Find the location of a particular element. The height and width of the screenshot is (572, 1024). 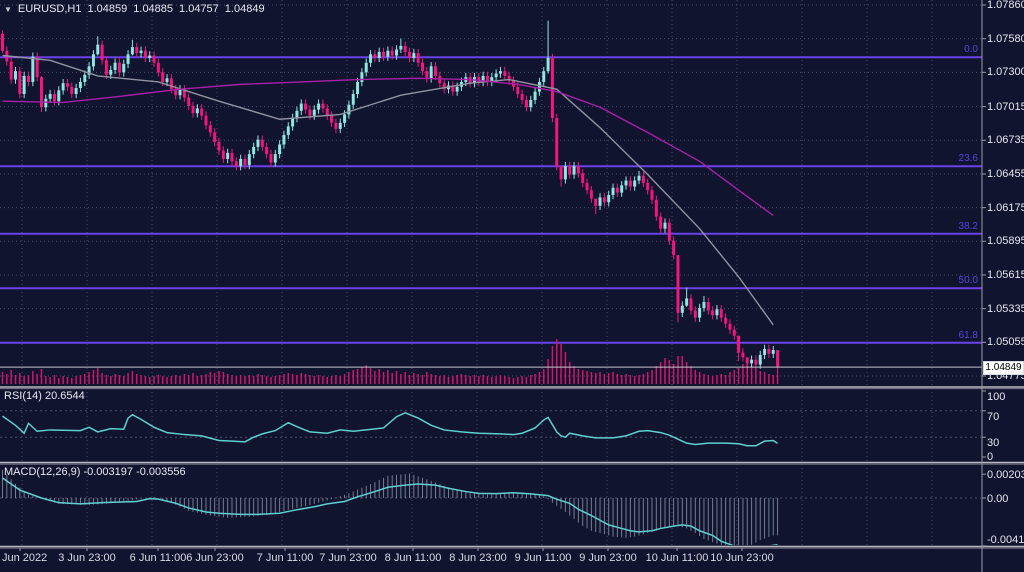

price-axis-label: 1.06175 is located at coordinates (1005, 207).